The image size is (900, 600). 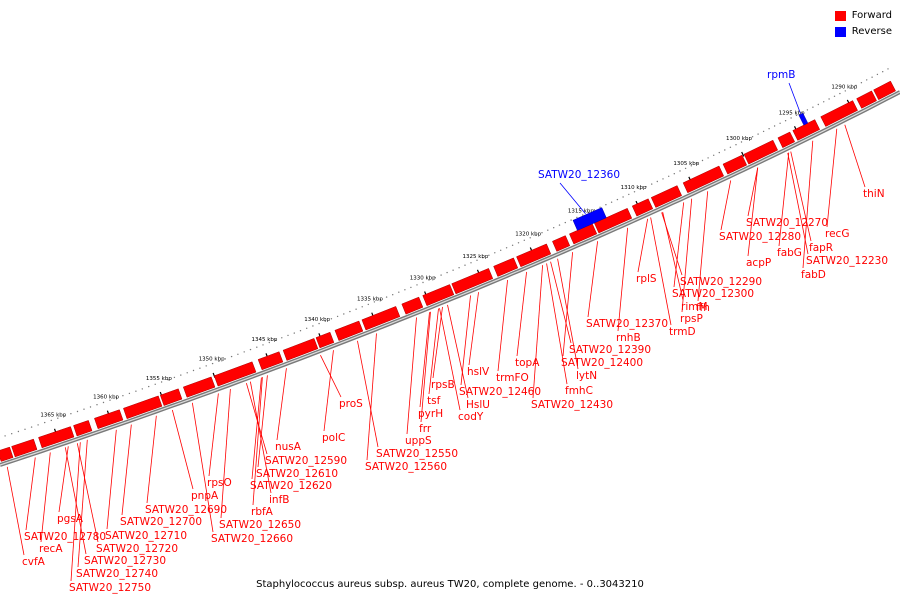 What do you see at coordinates (65, 537) in the screenshot?
I see `forward-gene-label: SATW20_12780` at bounding box center [65, 537].